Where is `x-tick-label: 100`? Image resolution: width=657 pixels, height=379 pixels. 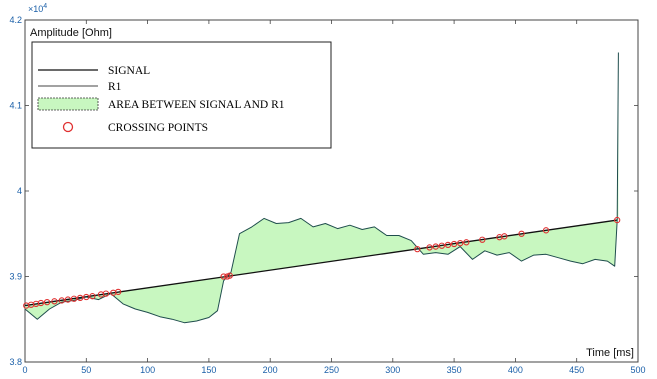
x-tick-label: 100 is located at coordinates (147, 370).